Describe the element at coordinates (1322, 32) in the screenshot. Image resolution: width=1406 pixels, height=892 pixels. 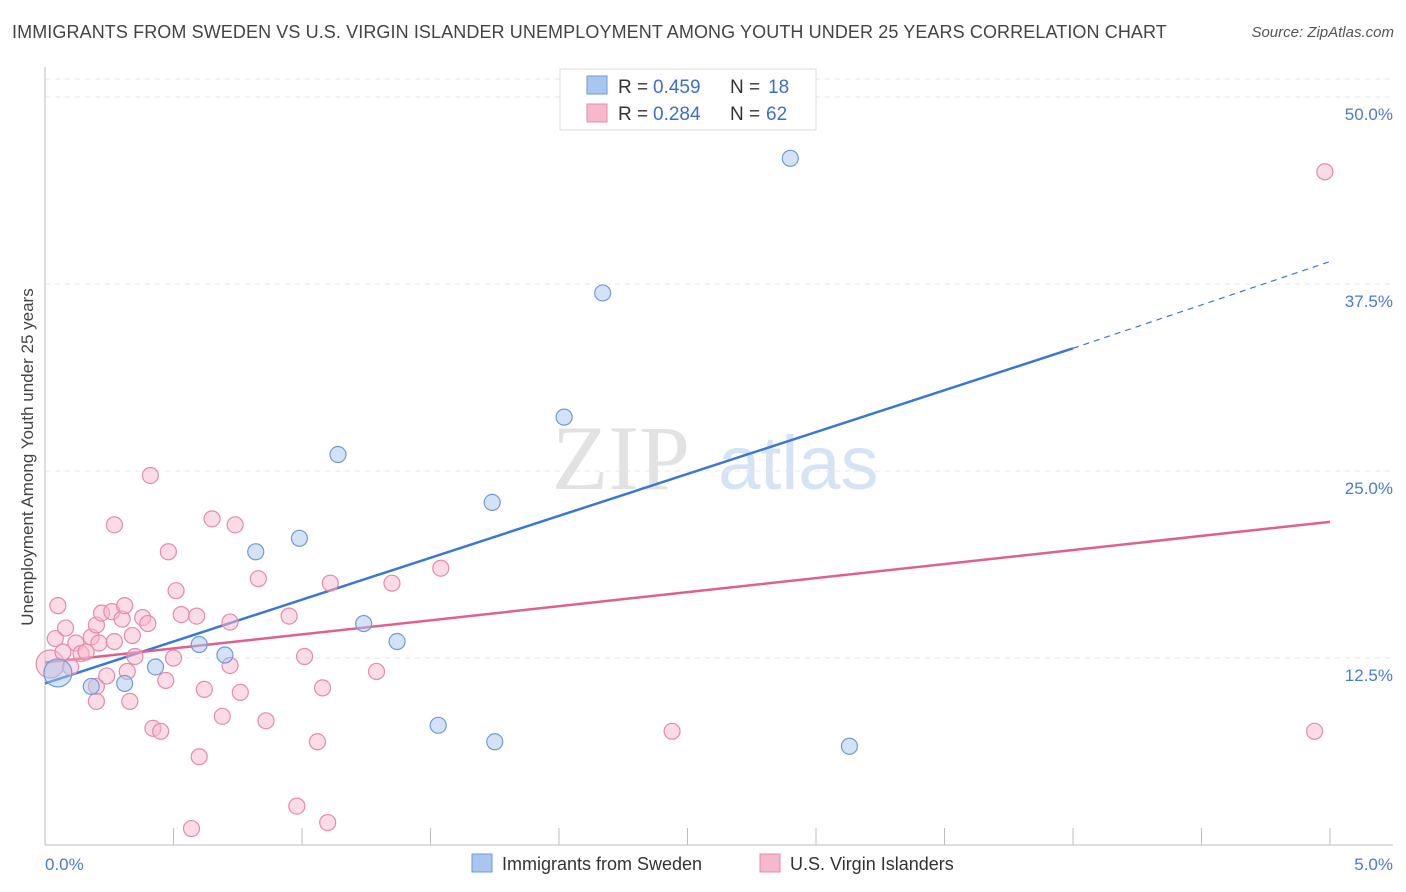
I see `source-label: Source: ZipAtlas.com` at that location.